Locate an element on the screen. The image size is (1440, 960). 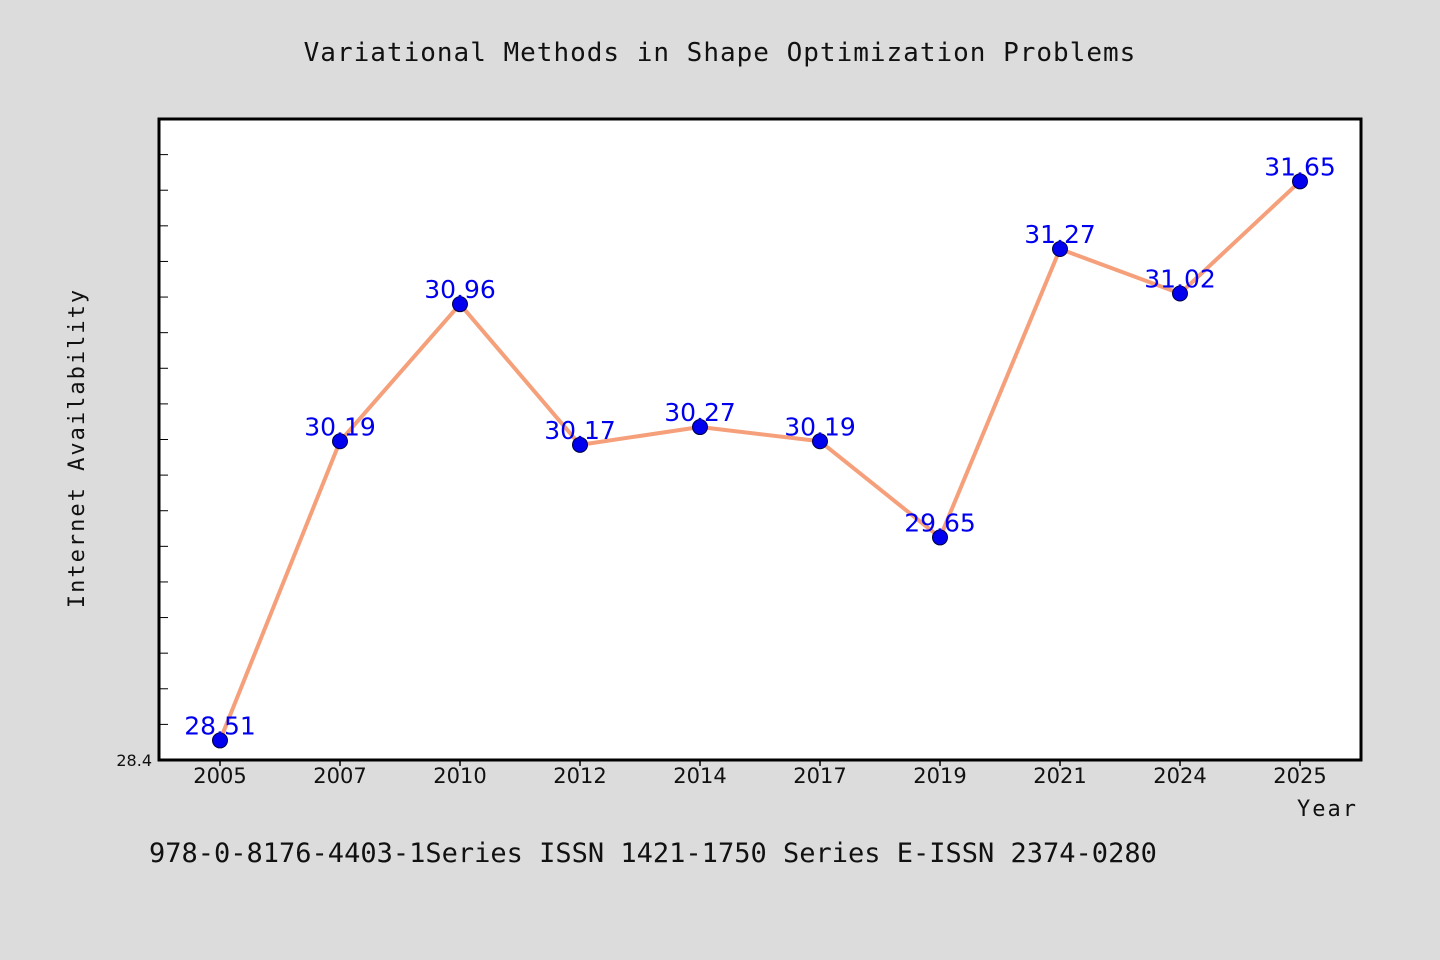
x-tick-label: 2017 is located at coordinates (819, 776).